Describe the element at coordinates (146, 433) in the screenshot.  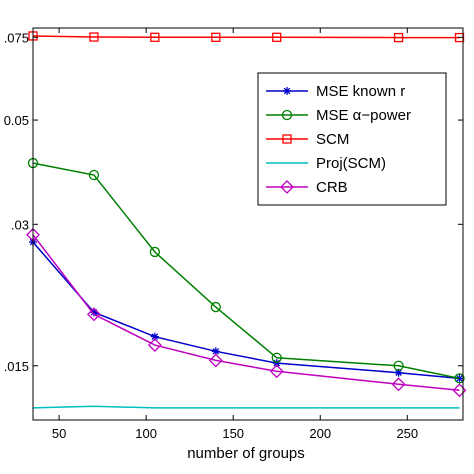
I see `x-tick-label: 100` at that location.